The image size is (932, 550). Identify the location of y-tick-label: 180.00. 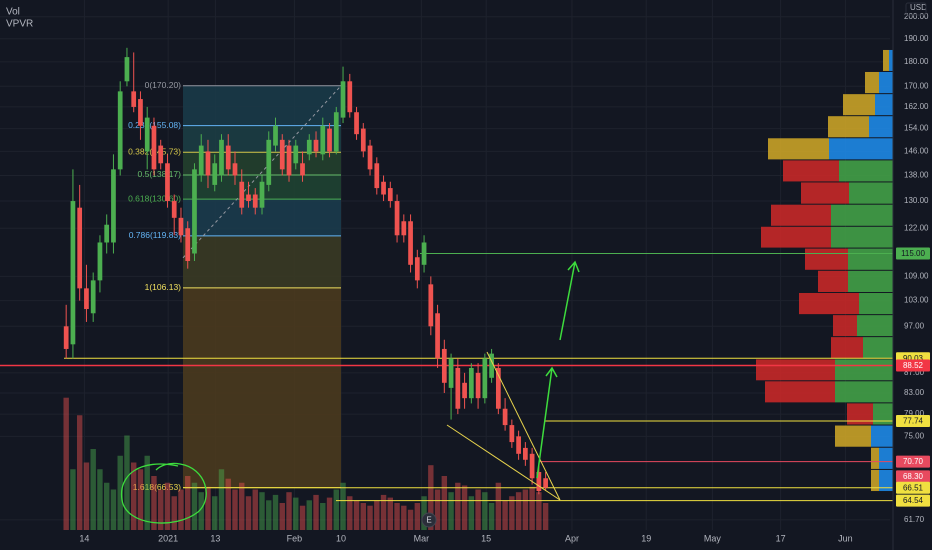
(916, 61).